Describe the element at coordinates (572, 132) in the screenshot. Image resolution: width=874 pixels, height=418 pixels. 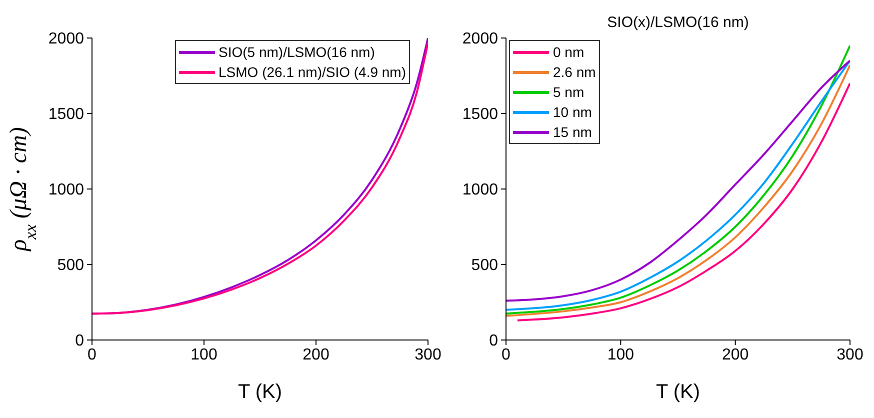
I see `legend-label: 15 nm` at that location.